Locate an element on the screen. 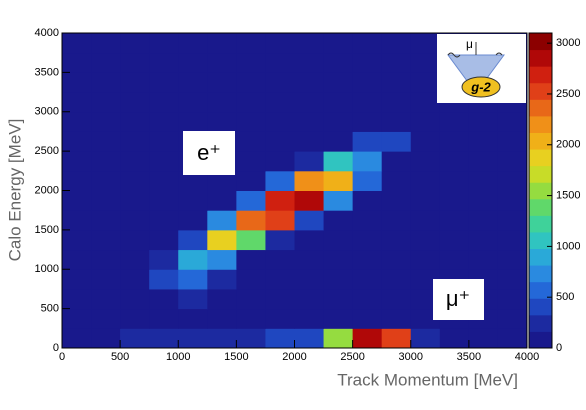 The height and width of the screenshot is (410, 586). x-tick-label: 3500 is located at coordinates (469, 357).